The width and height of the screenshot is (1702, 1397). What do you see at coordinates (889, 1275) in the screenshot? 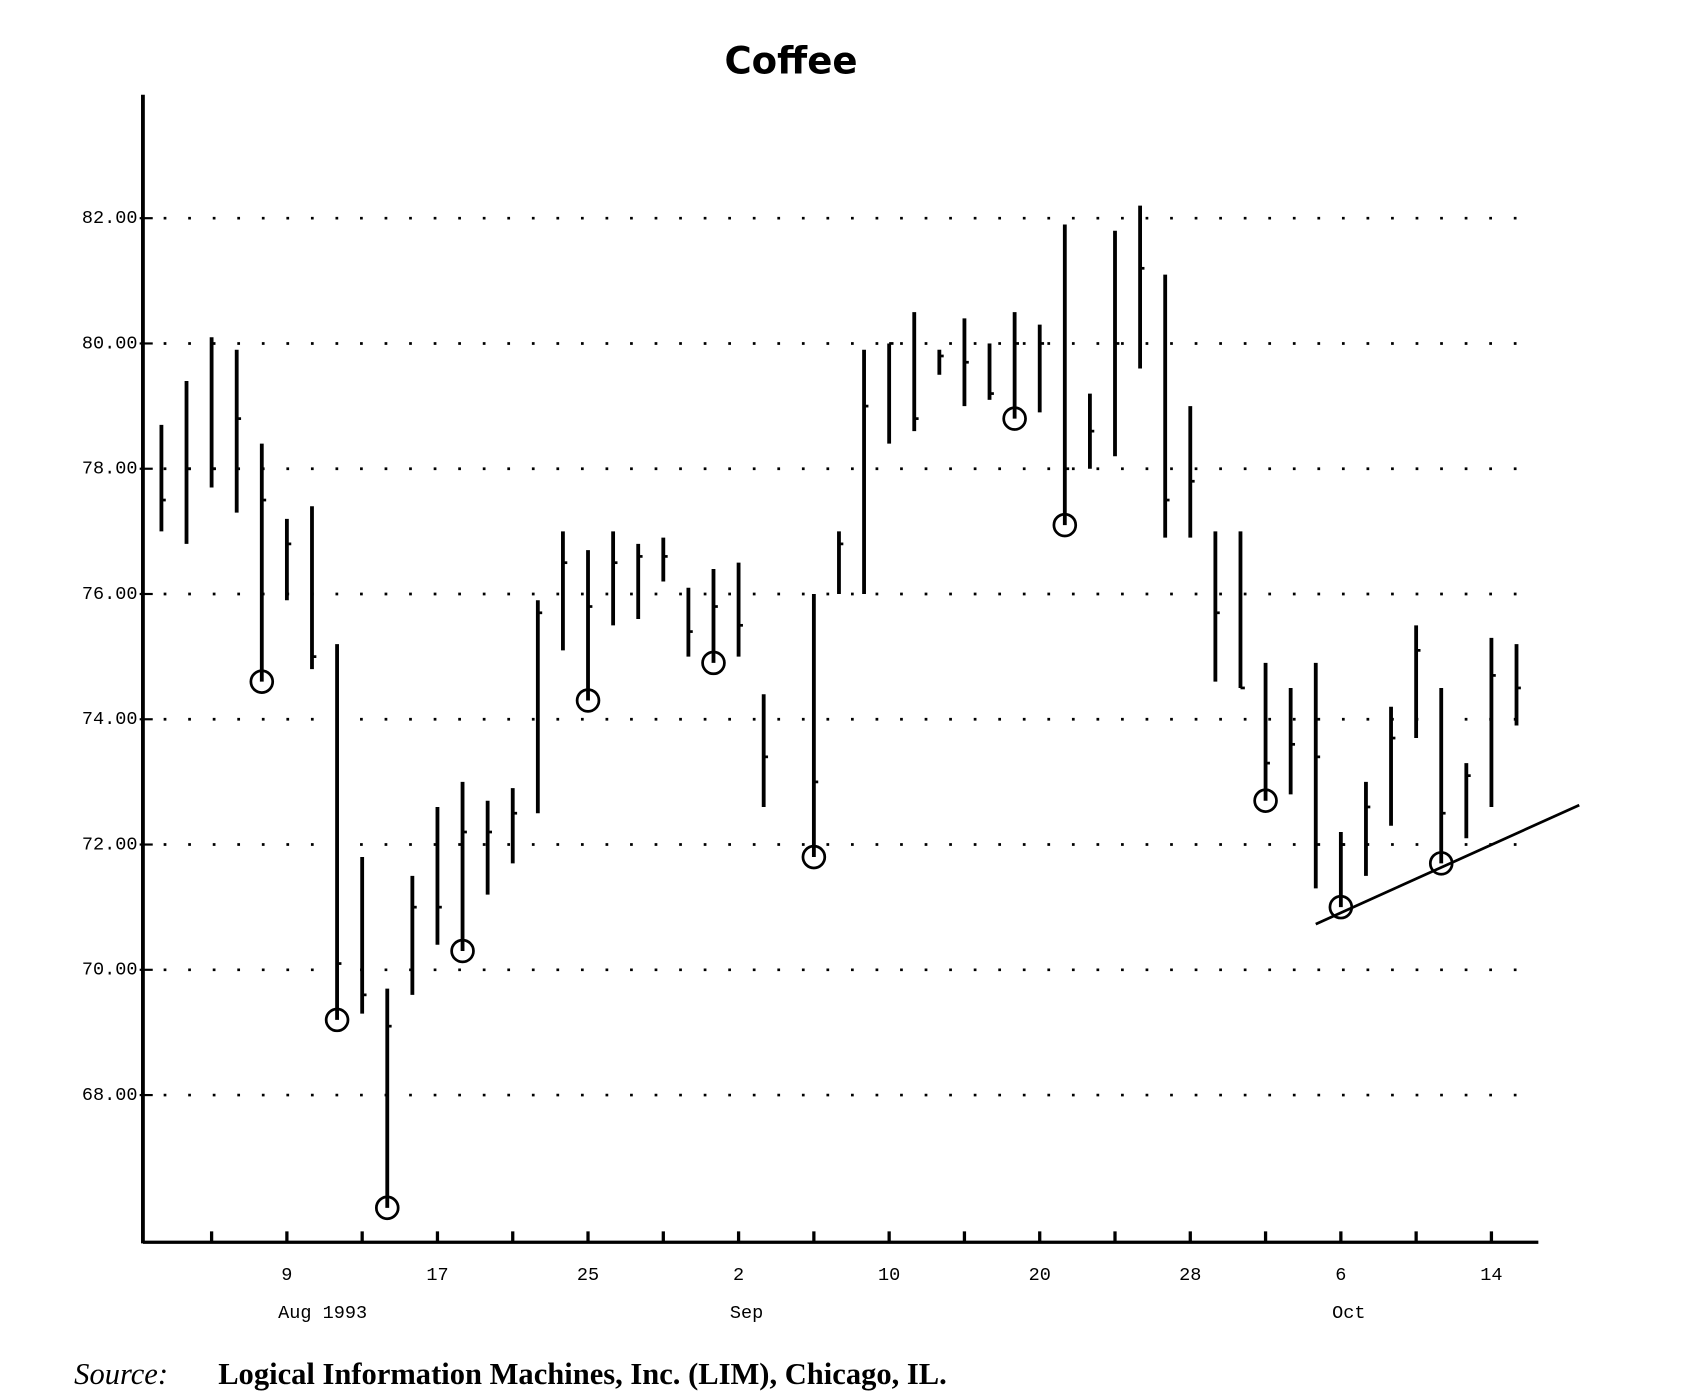
I see `x-tick-label: 10` at bounding box center [889, 1275].